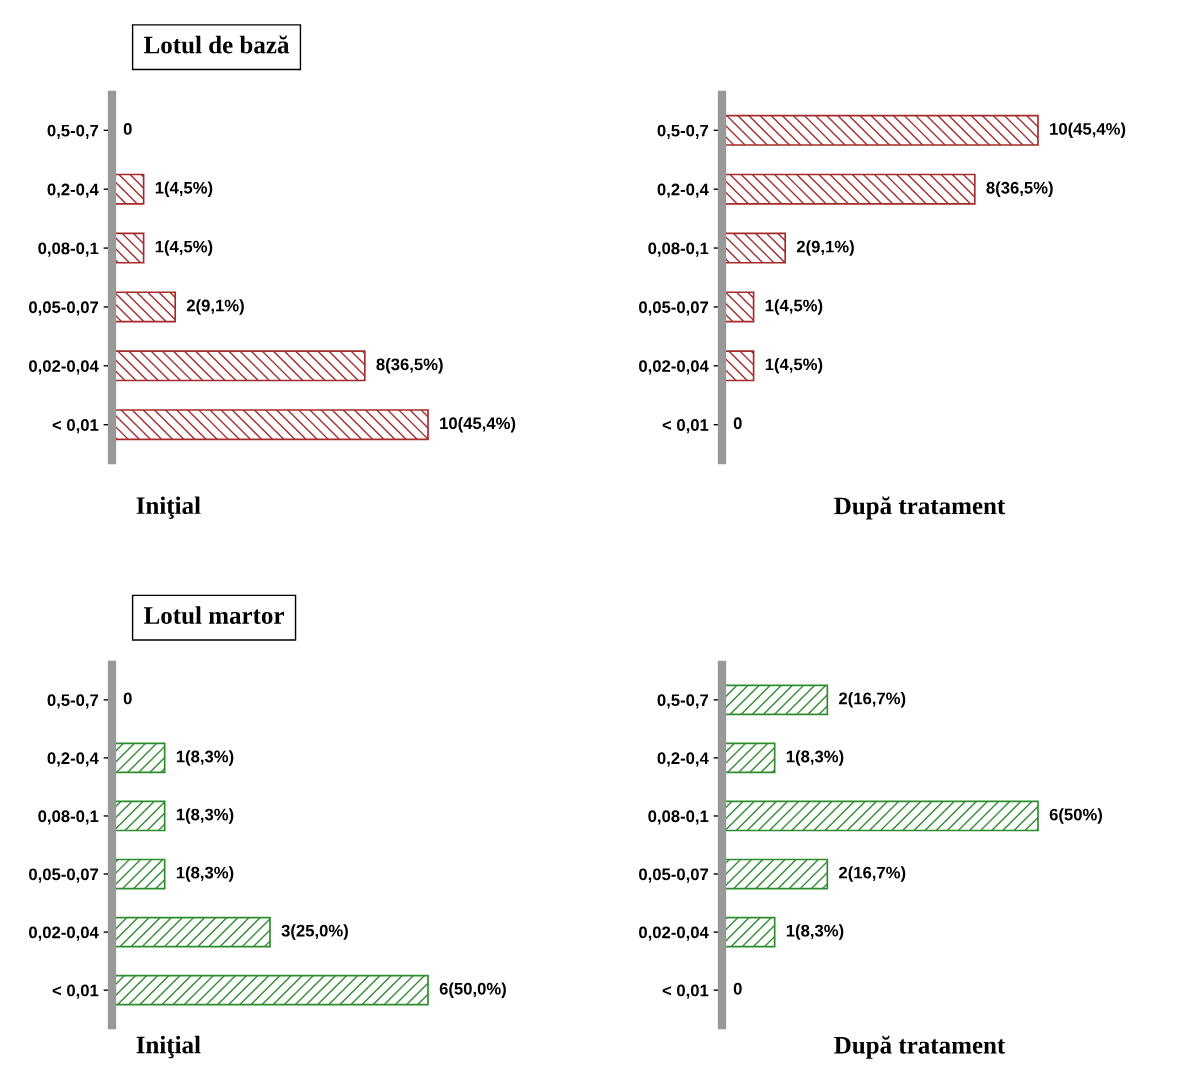 Image resolution: width=1179 pixels, height=1074 pixels. Describe the element at coordinates (217, 44) in the screenshot. I see `chart-title: Lotul de bază` at that location.